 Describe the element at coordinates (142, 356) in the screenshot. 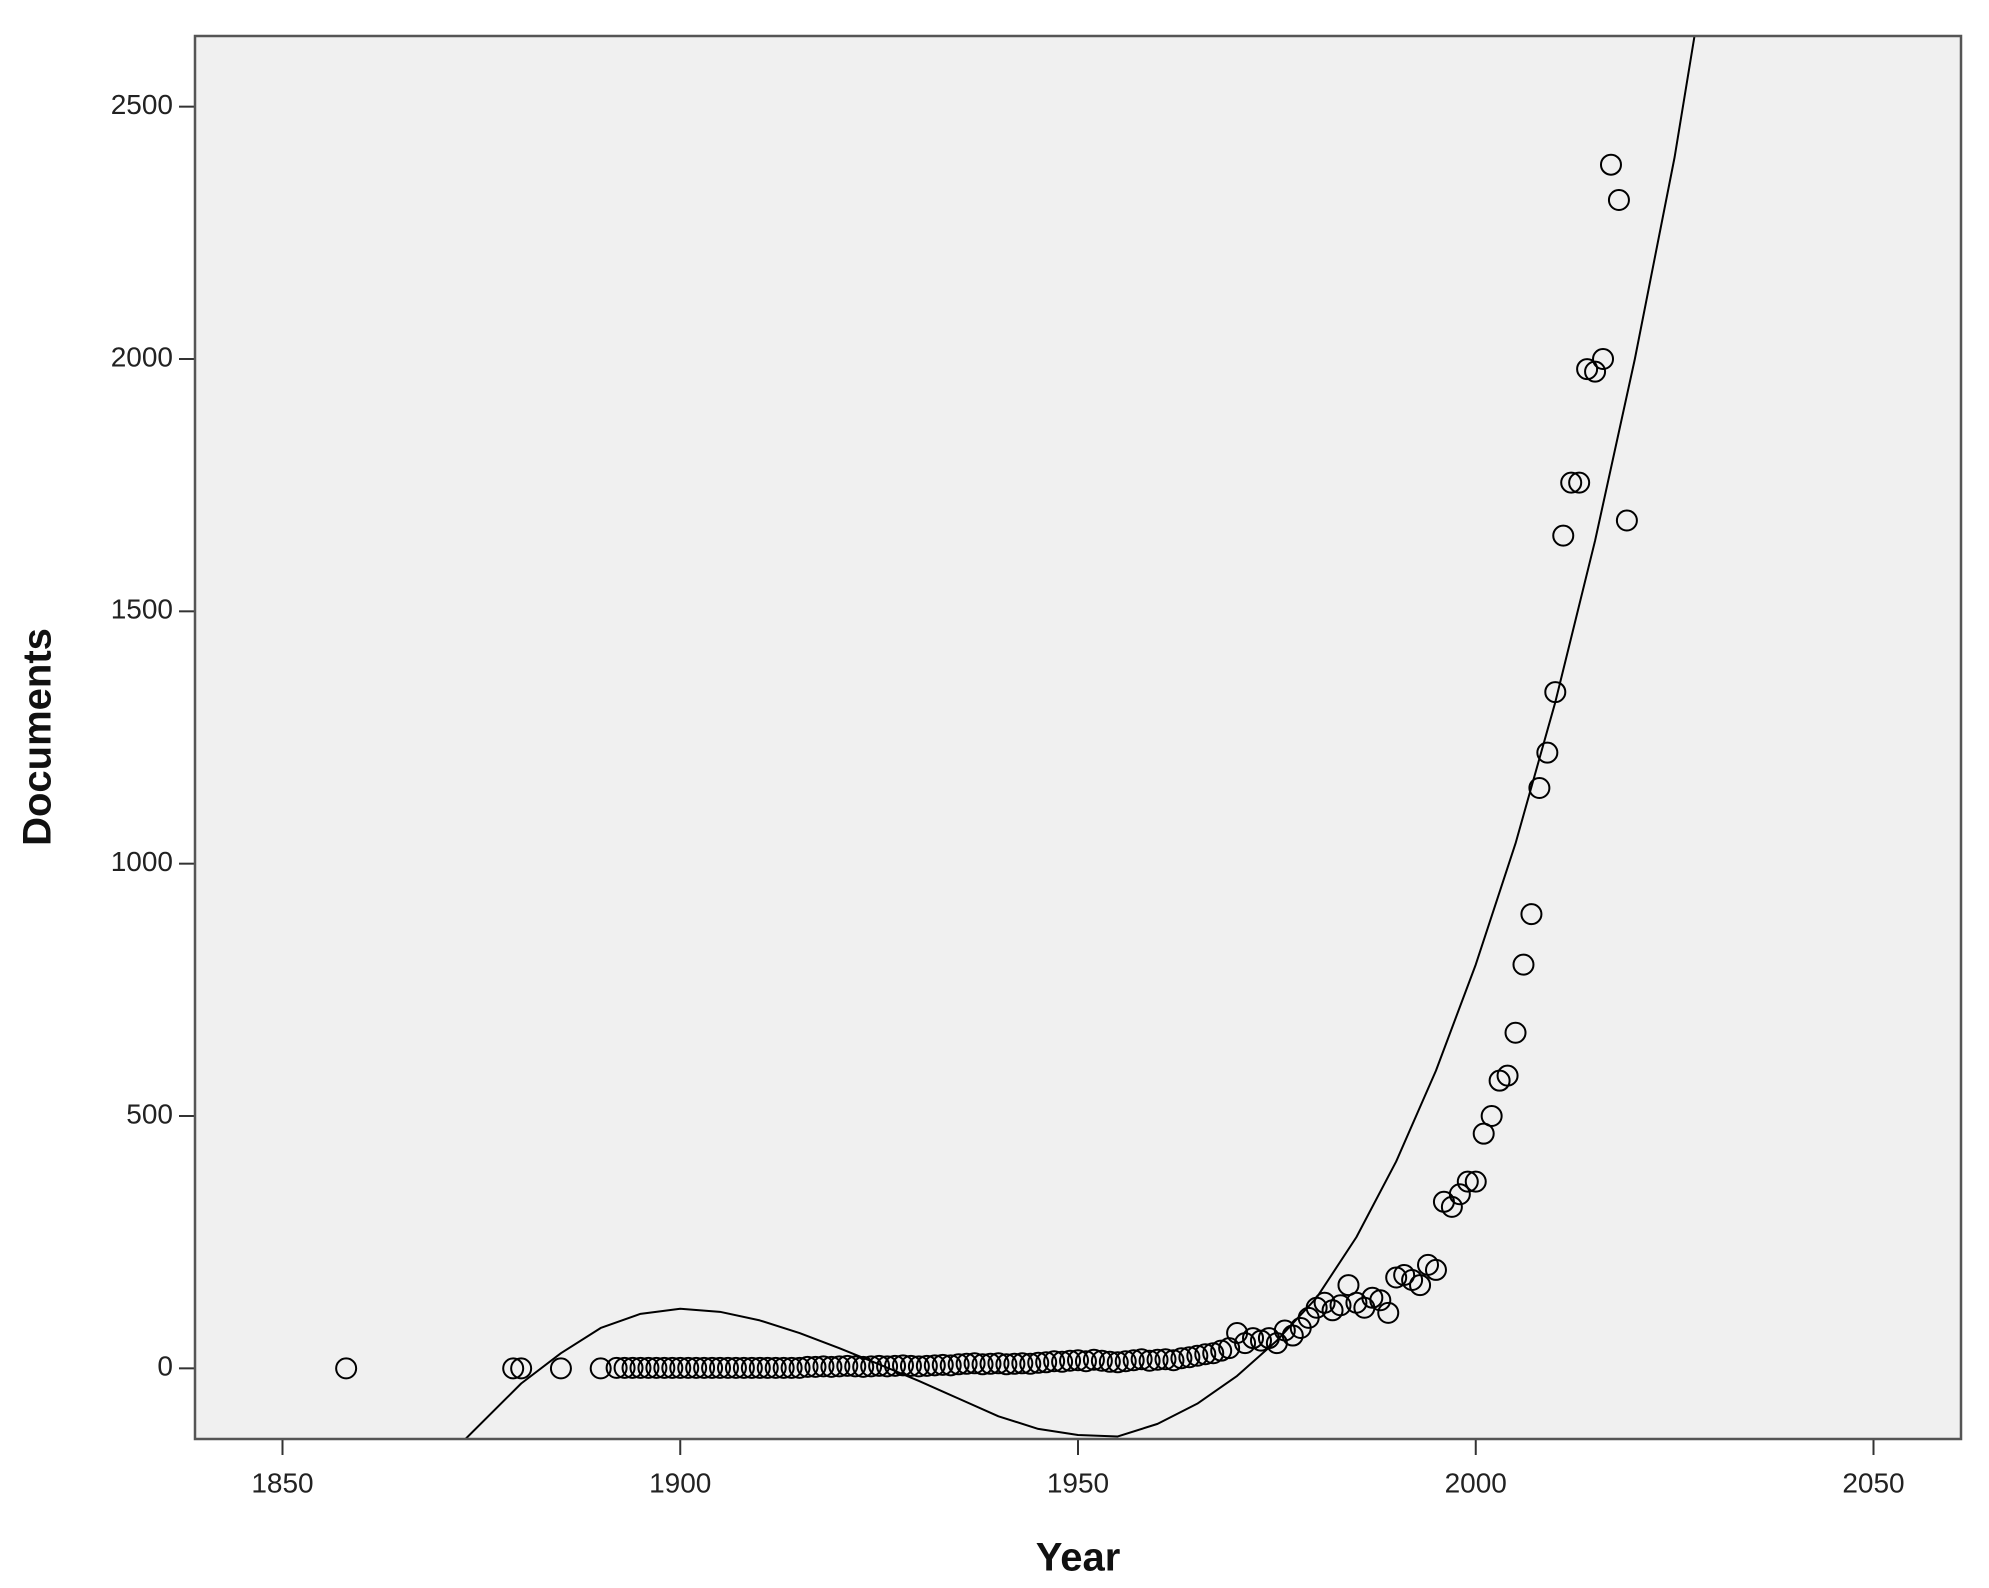

I see `y-tick-label: 2000` at that location.